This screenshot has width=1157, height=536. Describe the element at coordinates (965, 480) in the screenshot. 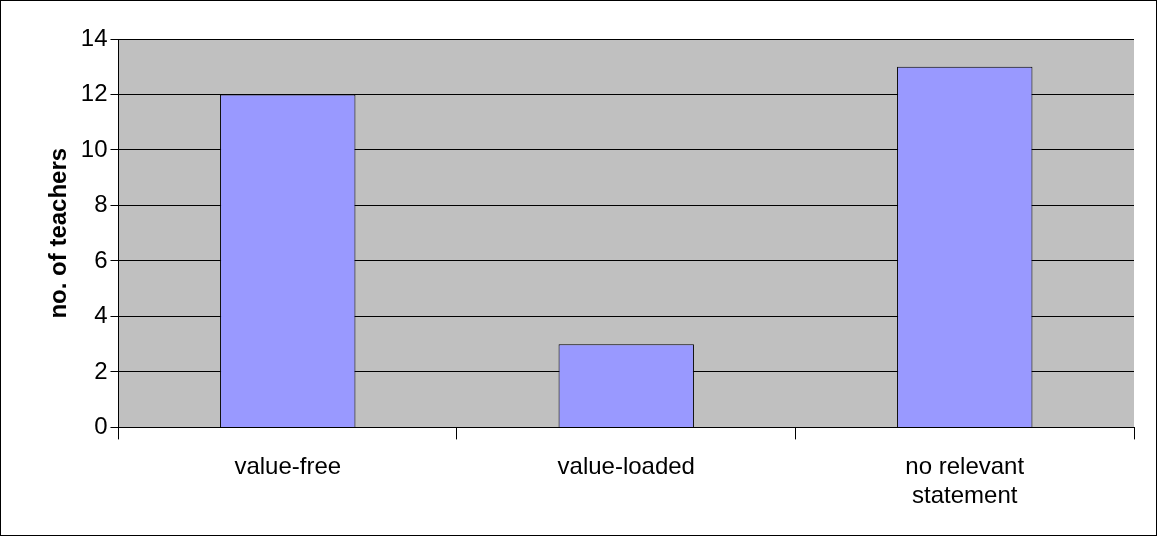

I see `x-tick-label: no relevant statement` at that location.